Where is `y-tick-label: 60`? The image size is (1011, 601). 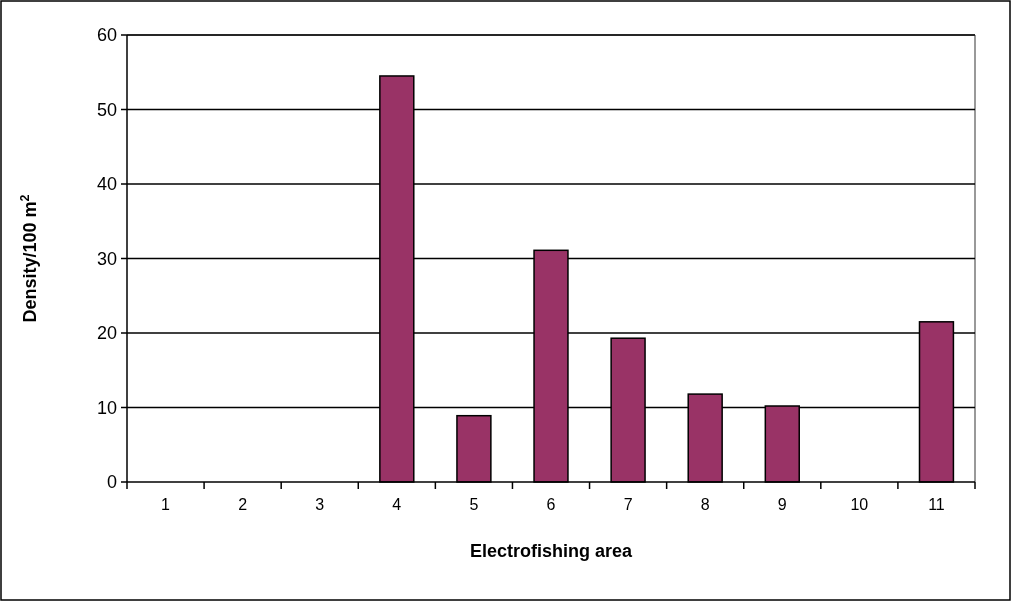
y-tick-label: 60 is located at coordinates (106, 35).